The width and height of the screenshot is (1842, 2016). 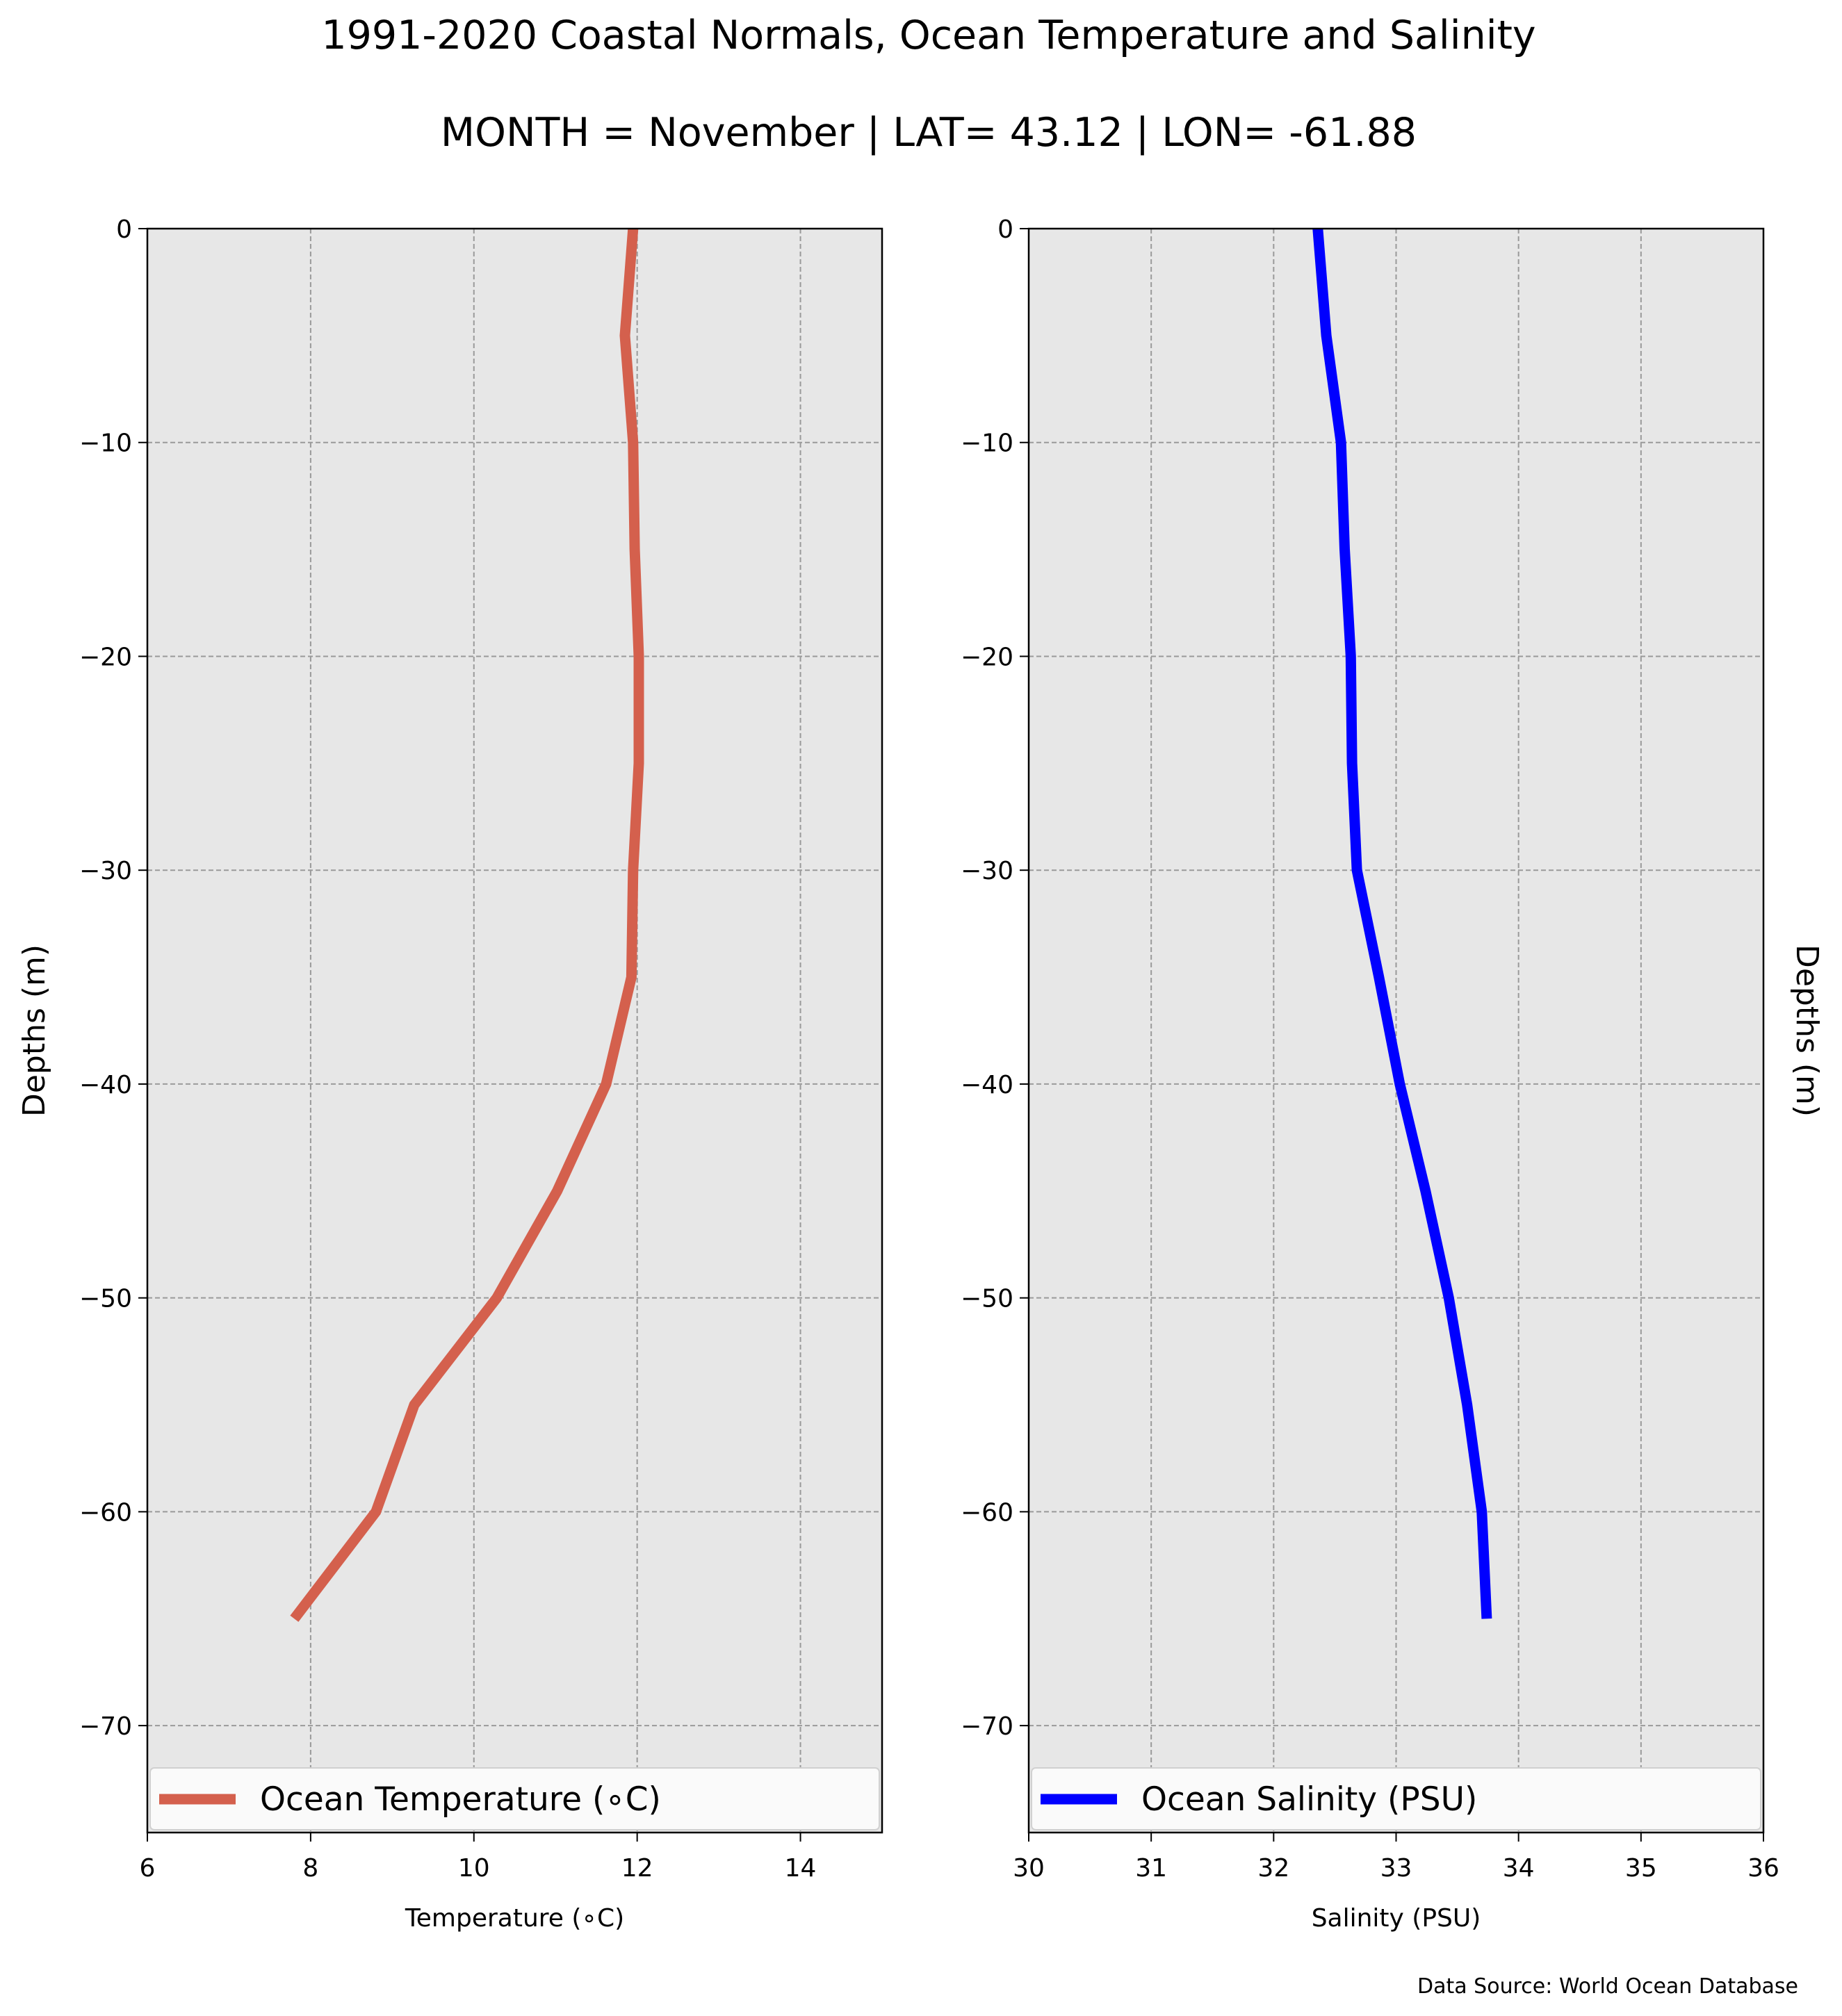 I want to click on legend: Ocean Temperature (∘C), so click(x=514, y=1799).